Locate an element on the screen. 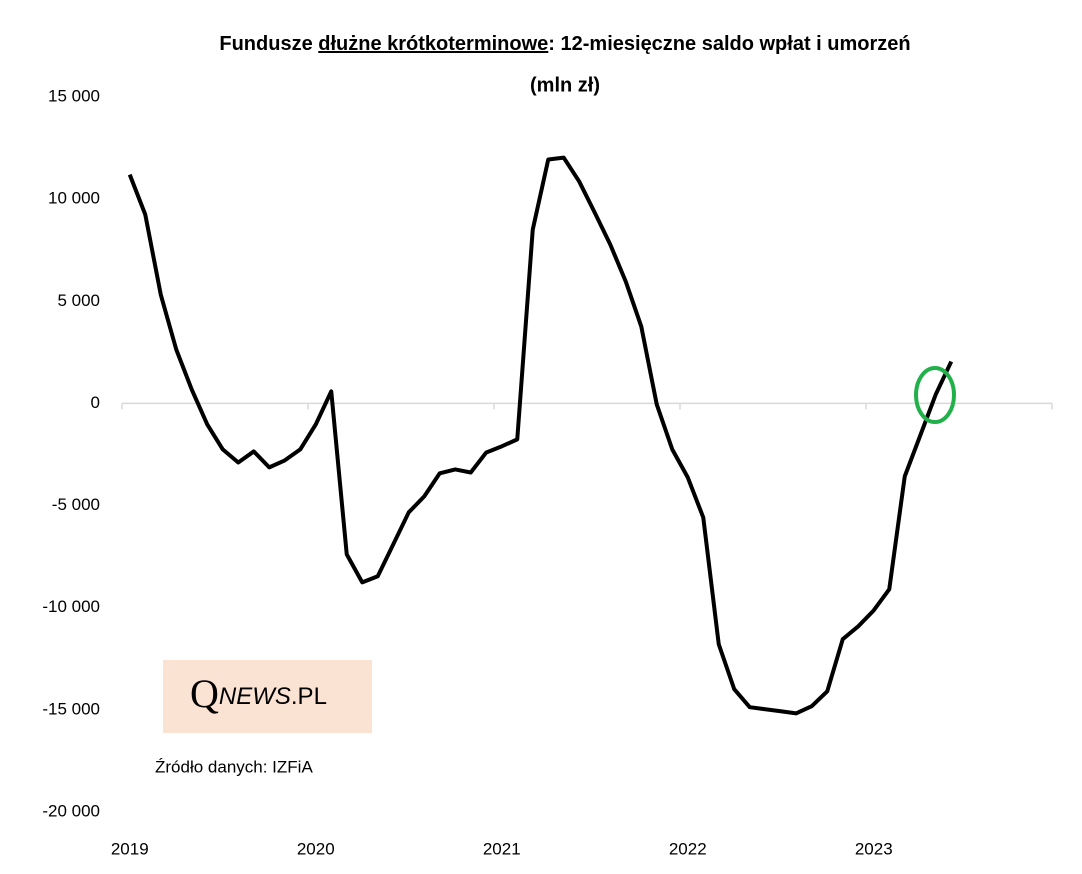 The height and width of the screenshot is (874, 1082). y-tick-label: -15 000 is located at coordinates (71, 708).